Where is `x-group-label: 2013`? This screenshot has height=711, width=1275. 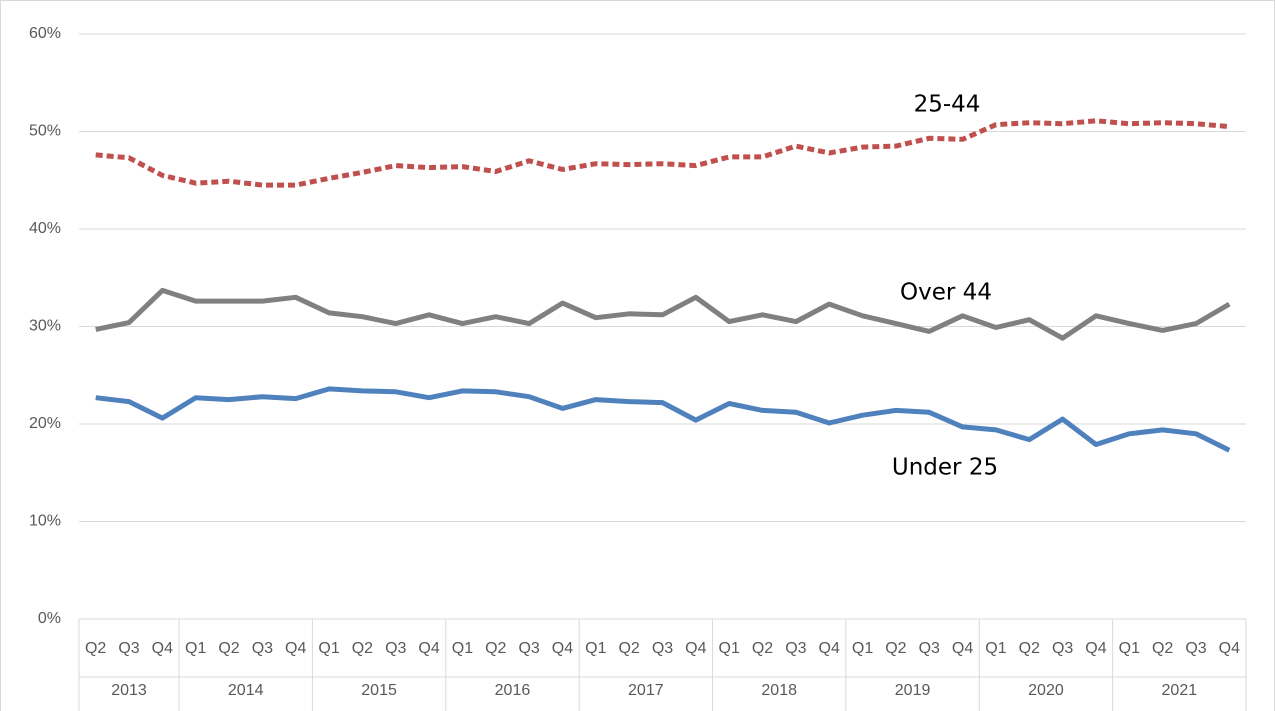 x-group-label: 2013 is located at coordinates (129, 690).